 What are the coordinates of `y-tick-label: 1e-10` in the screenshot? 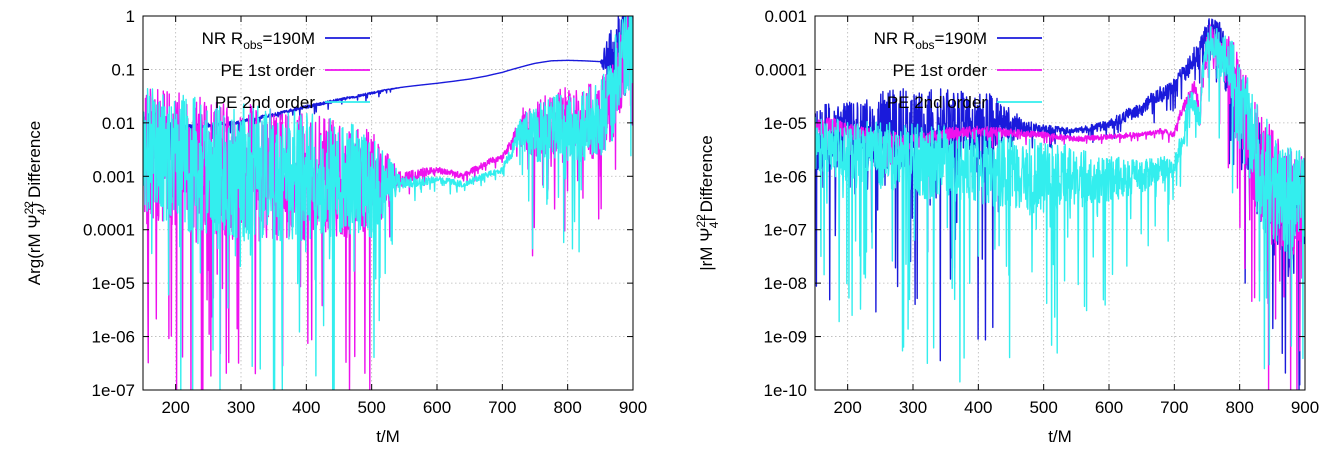 It's located at (785, 390).